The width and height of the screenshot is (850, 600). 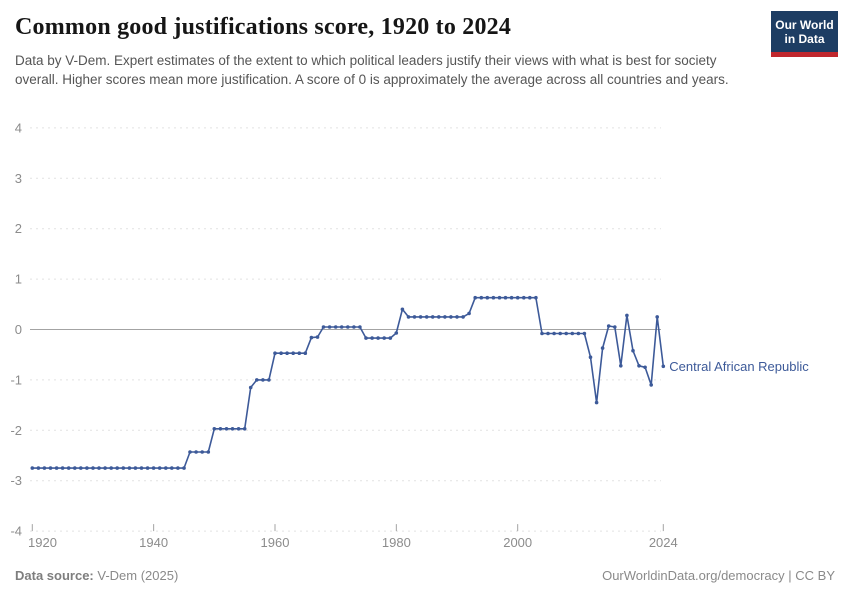 I want to click on data-point-1930, so click(x=93, y=468).